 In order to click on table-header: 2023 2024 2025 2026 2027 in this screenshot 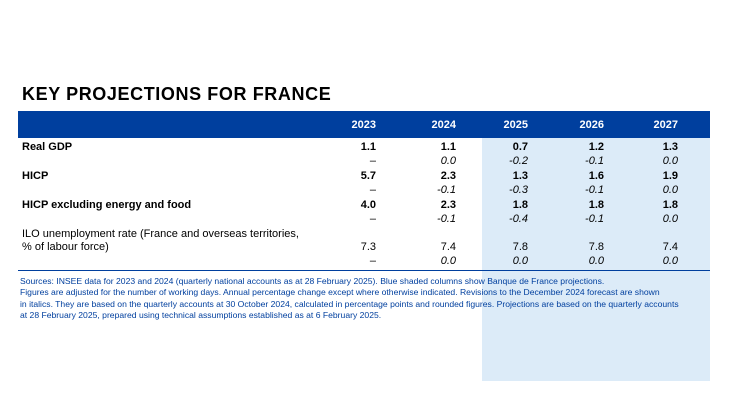, I will do `click(364, 124)`.